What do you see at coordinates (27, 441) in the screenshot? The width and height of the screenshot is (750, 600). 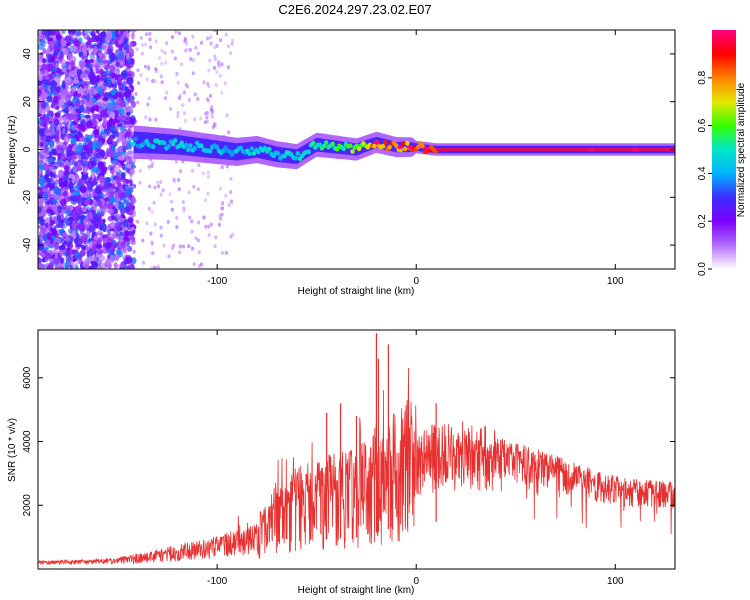 I see `snr-y-tick-label: 4000` at bounding box center [27, 441].